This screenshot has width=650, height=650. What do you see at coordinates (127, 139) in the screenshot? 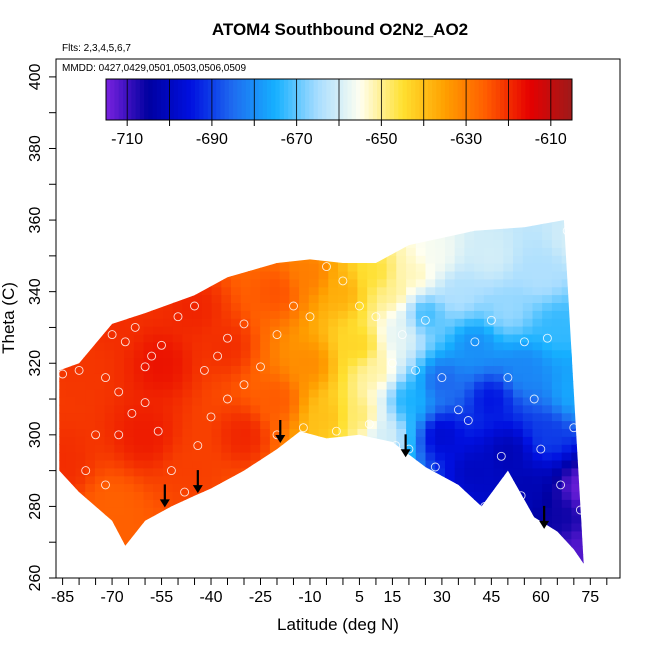
I see `colorbar-tick-label: -710` at bounding box center [127, 139].